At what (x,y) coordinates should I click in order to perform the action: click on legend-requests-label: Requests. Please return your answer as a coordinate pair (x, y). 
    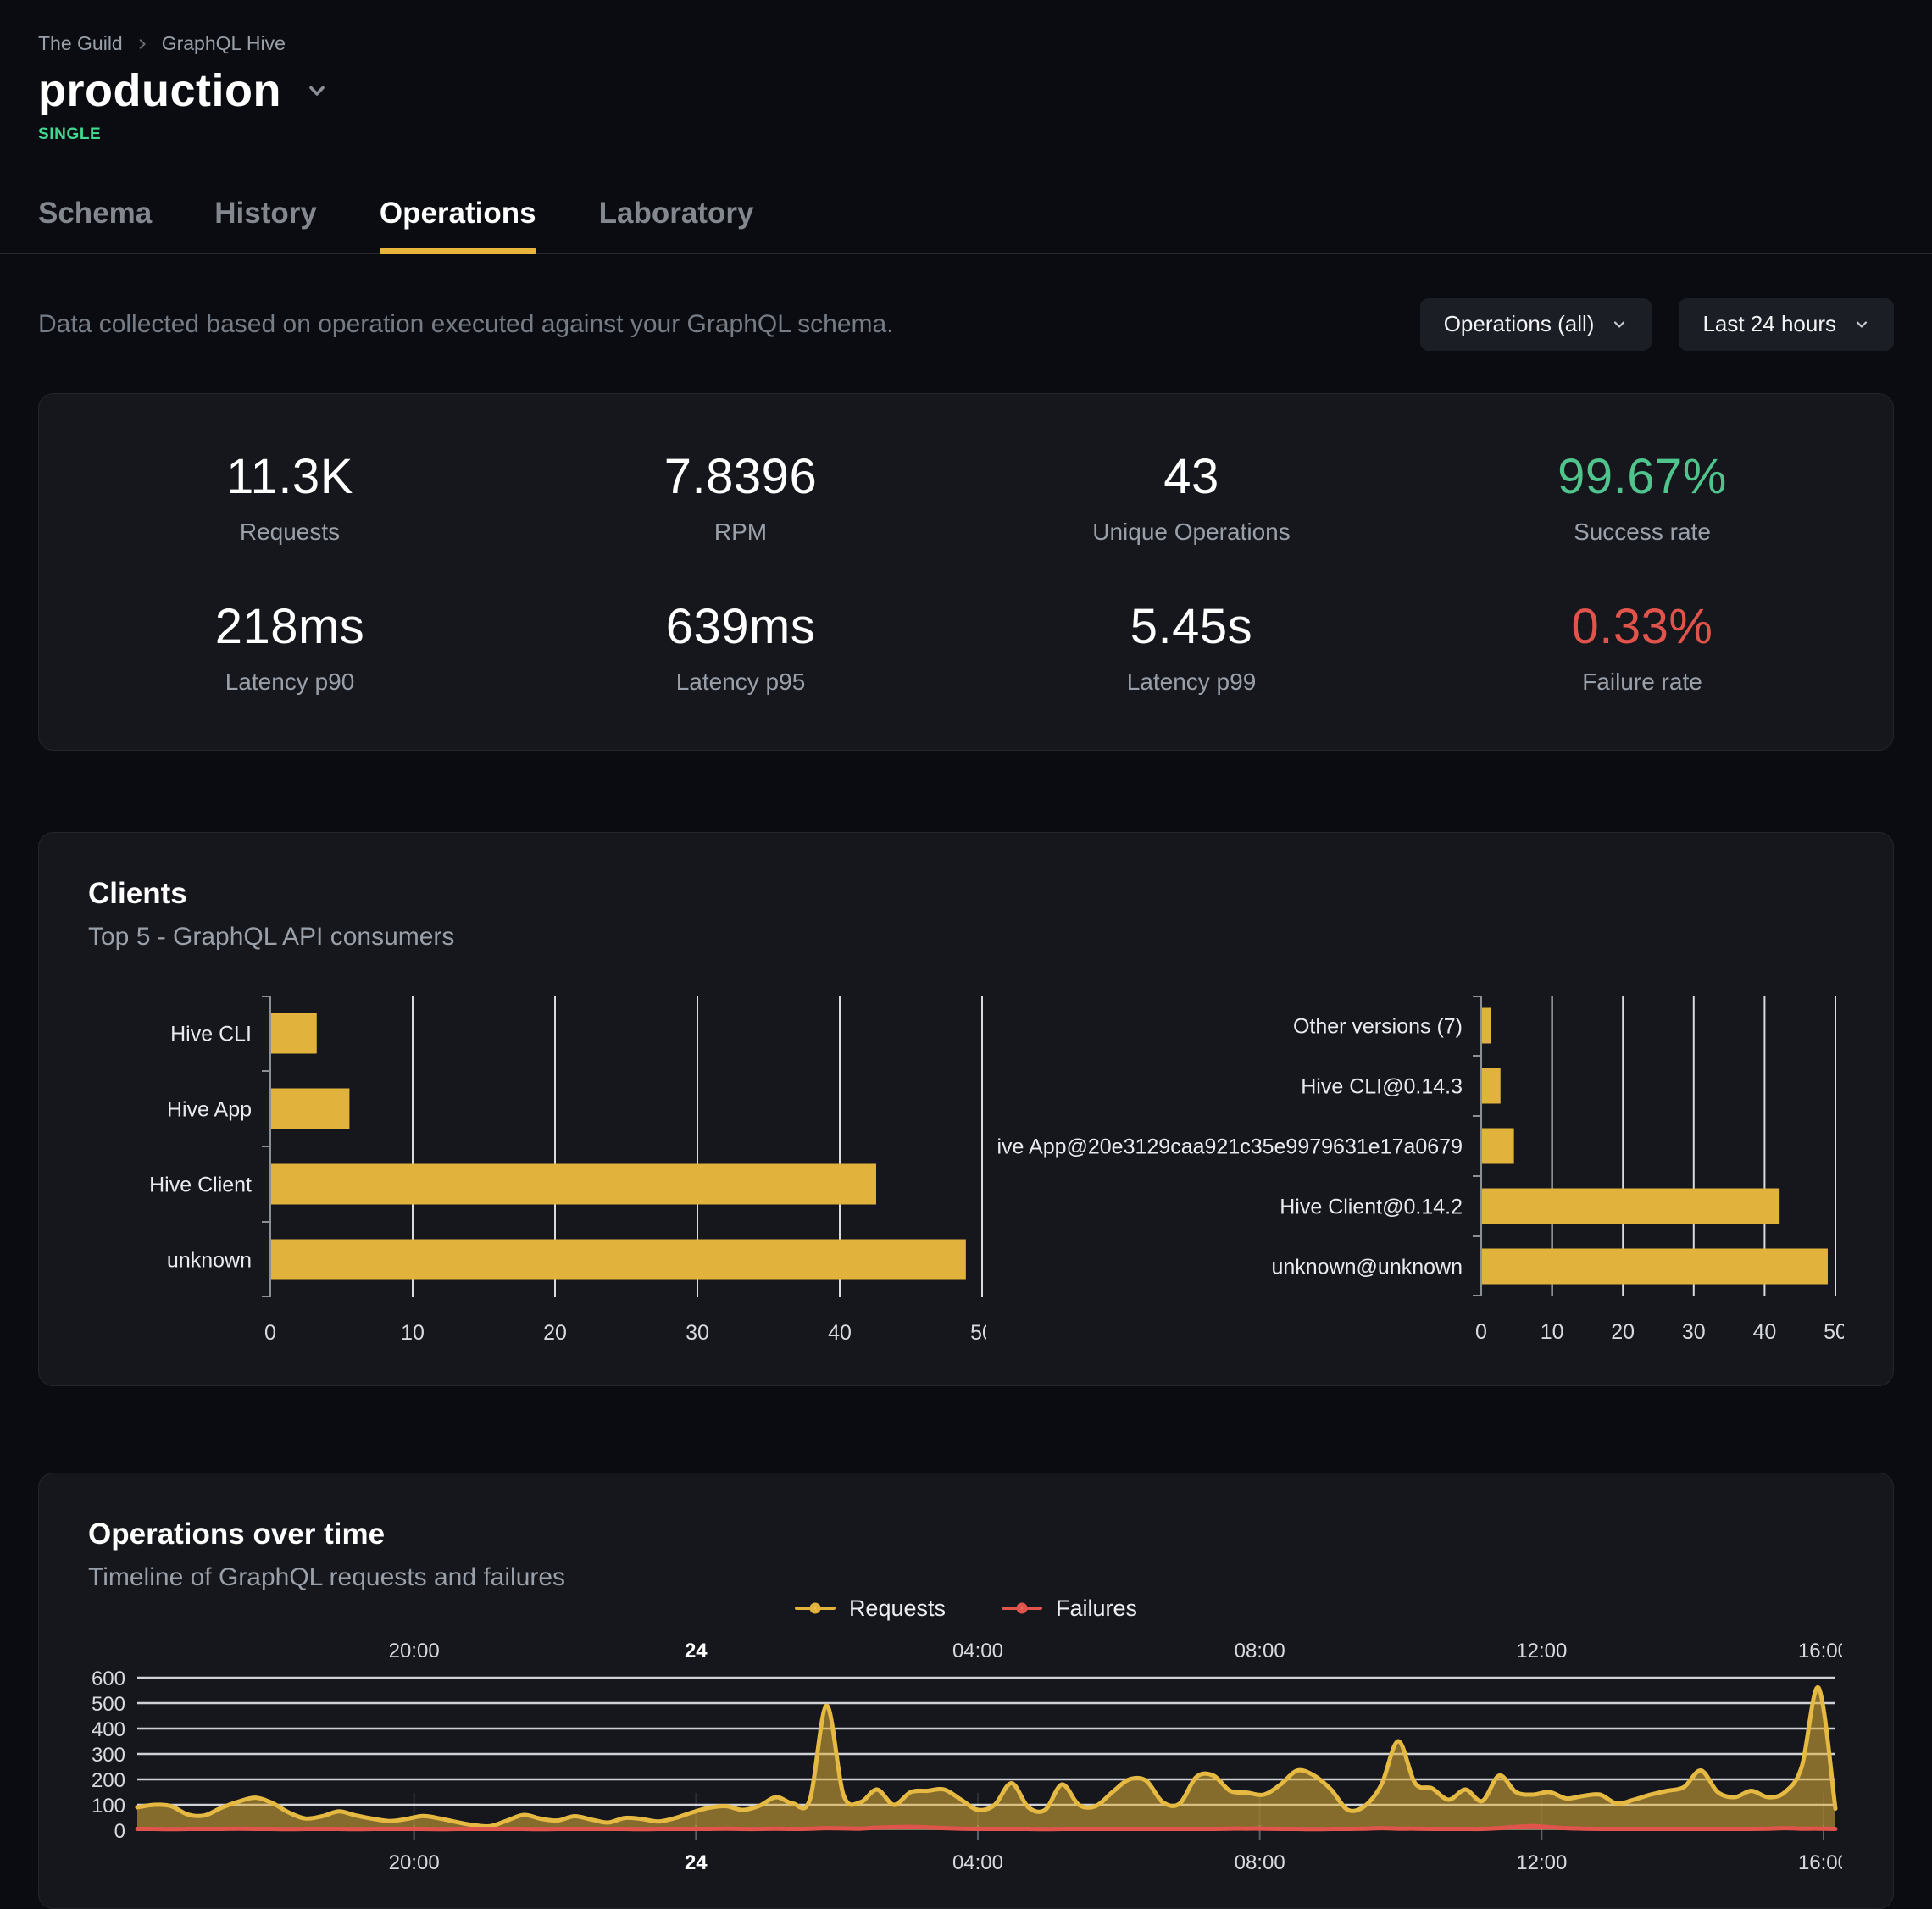
    Looking at the image, I should click on (897, 1608).